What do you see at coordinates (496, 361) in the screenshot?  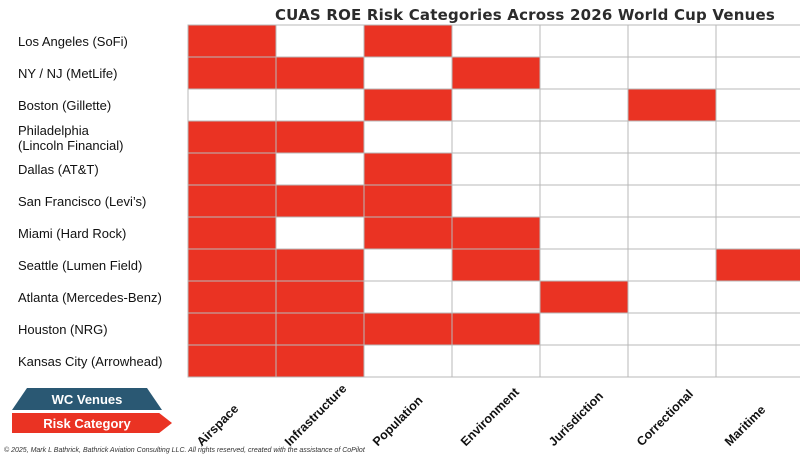 I see `cell-r10-c3` at bounding box center [496, 361].